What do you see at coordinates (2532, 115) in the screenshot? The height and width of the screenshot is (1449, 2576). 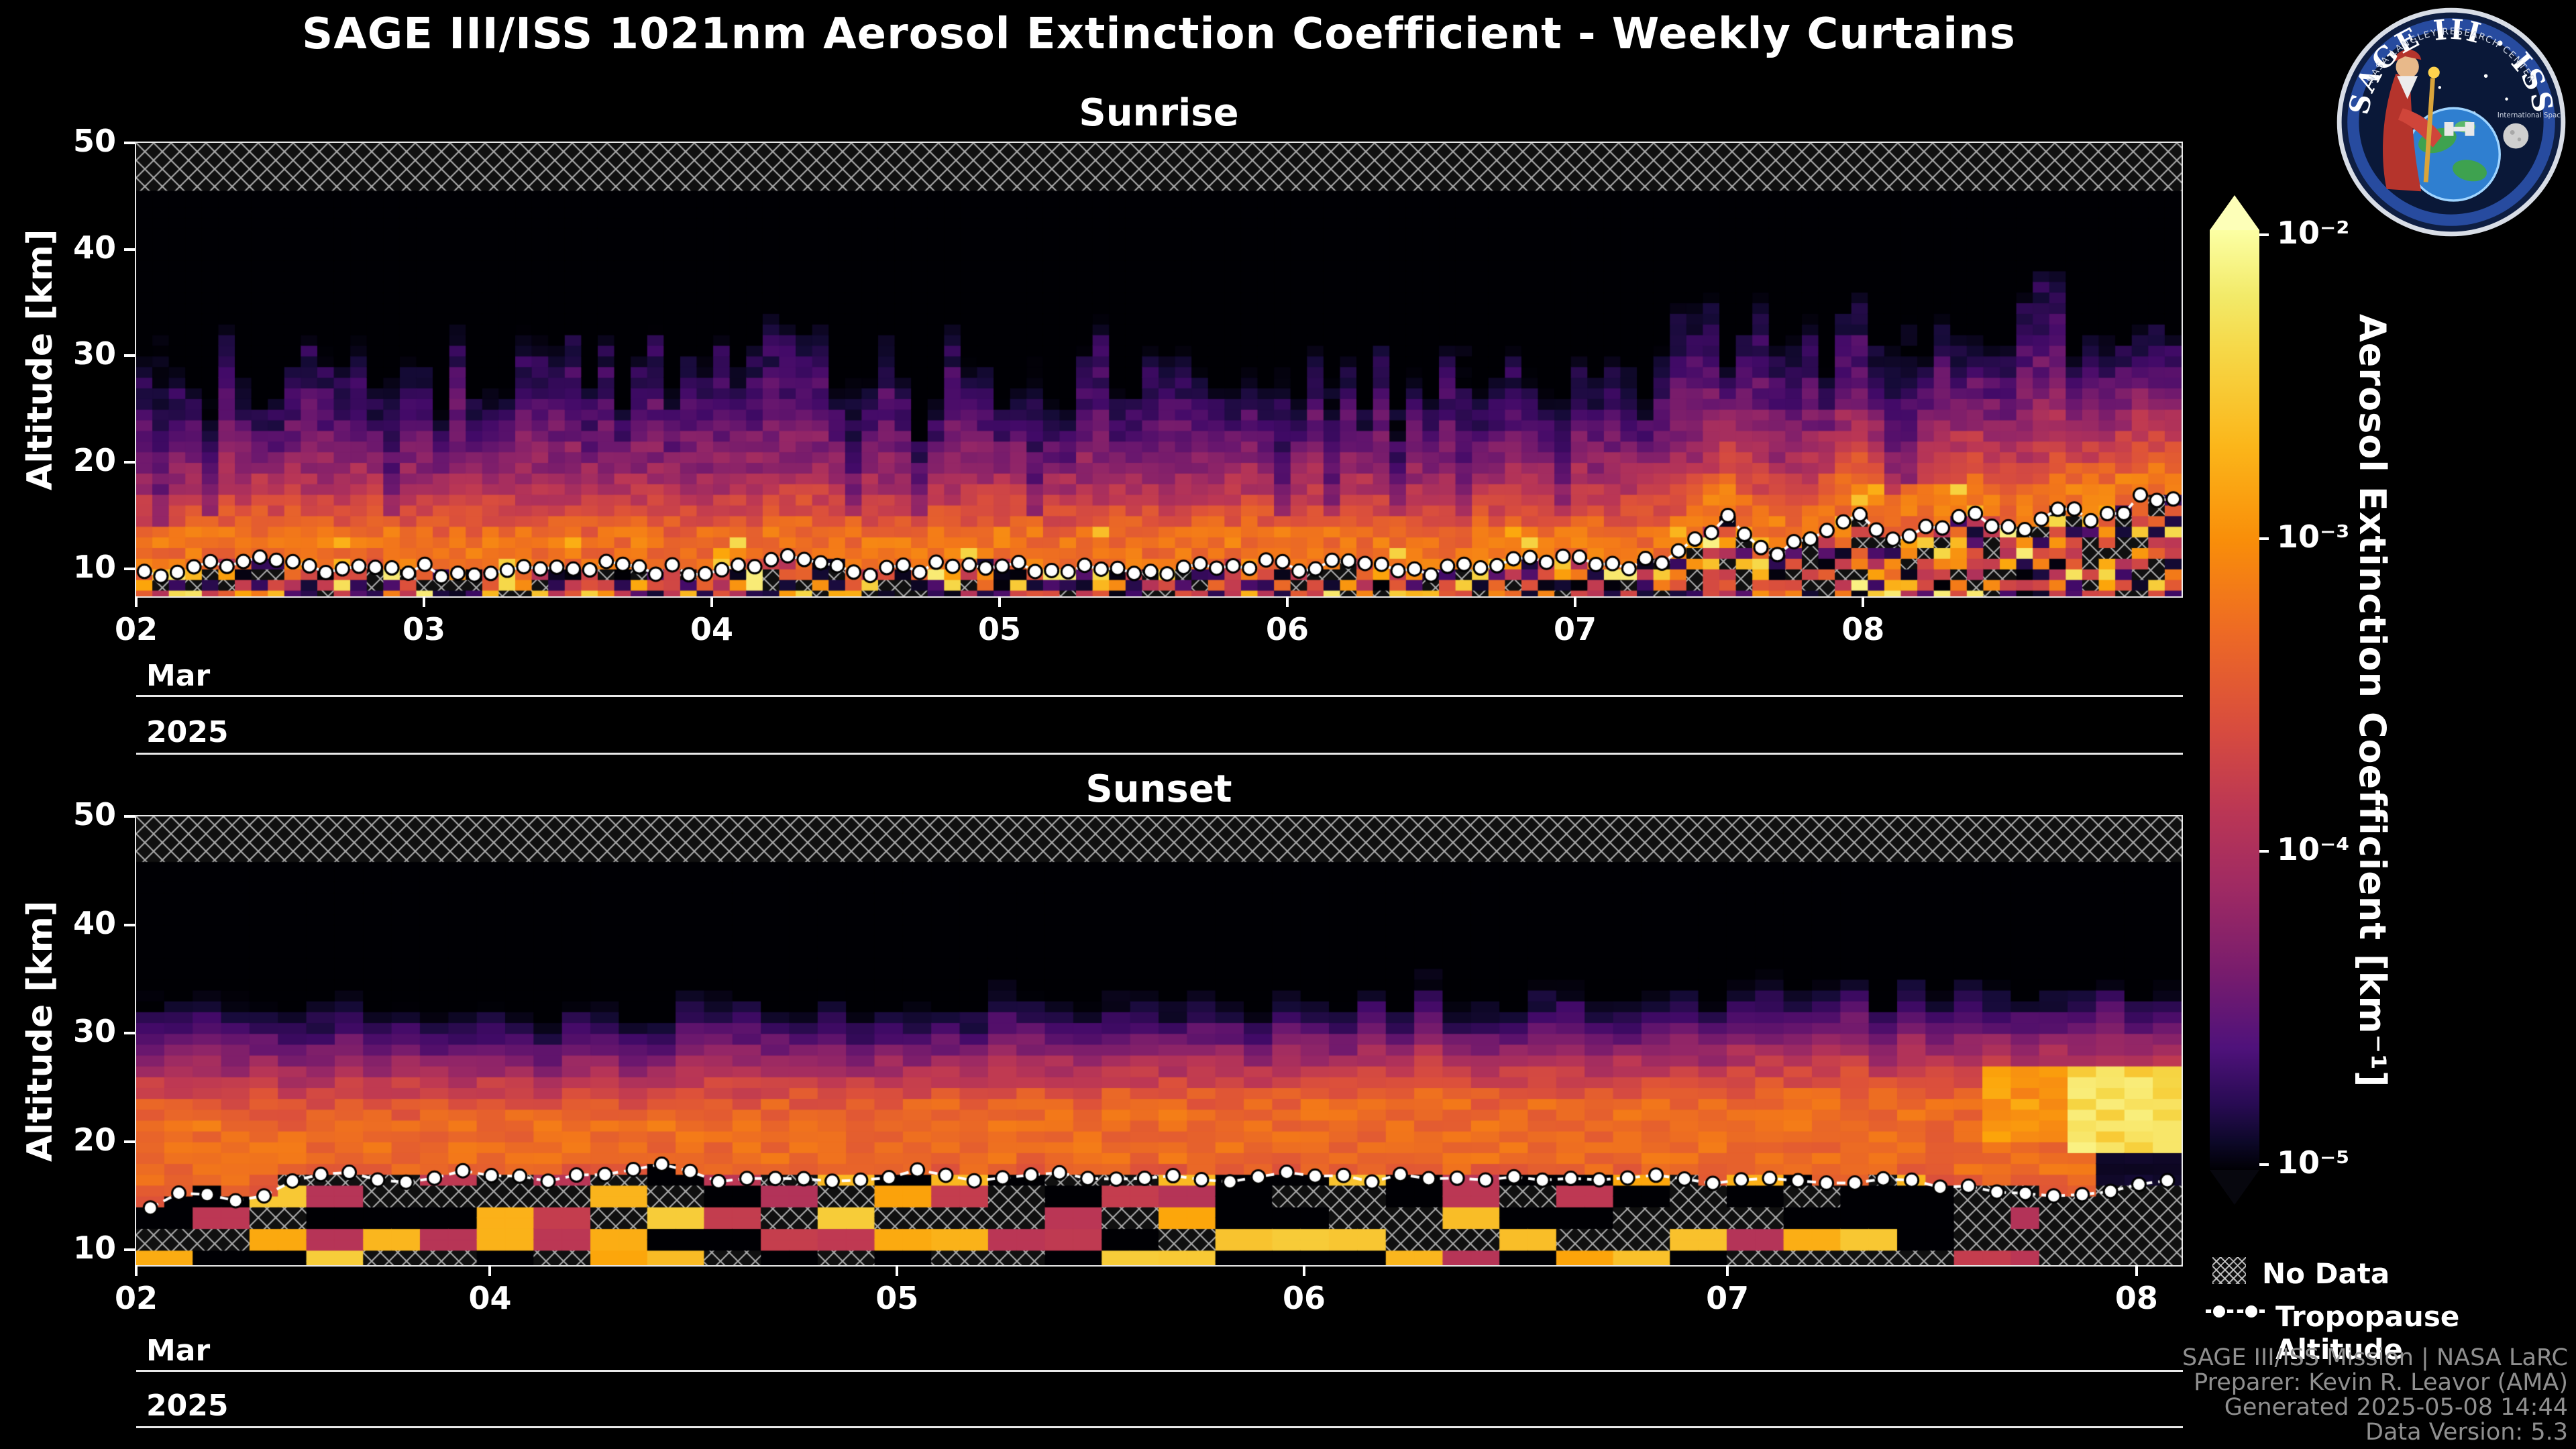 I see `patch-subtitle-text: International Space Station` at bounding box center [2532, 115].